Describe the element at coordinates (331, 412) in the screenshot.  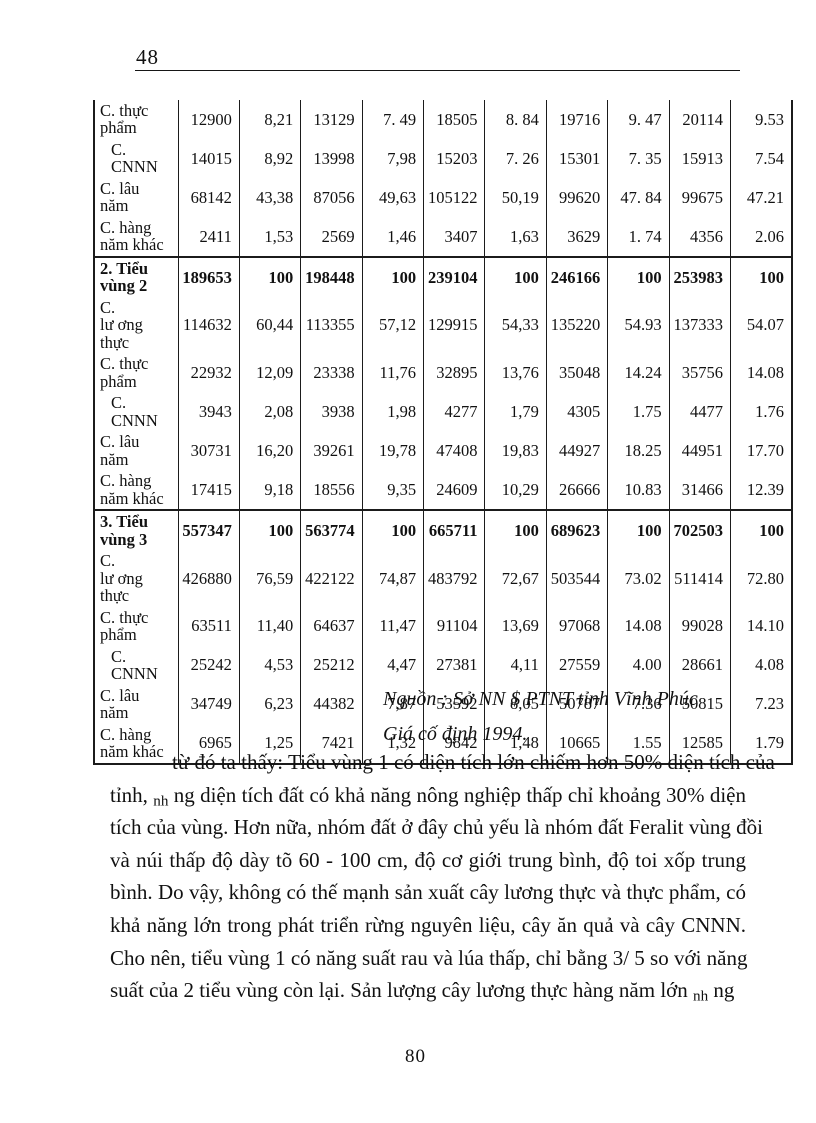
I see `table-cell: 3938` at that location.